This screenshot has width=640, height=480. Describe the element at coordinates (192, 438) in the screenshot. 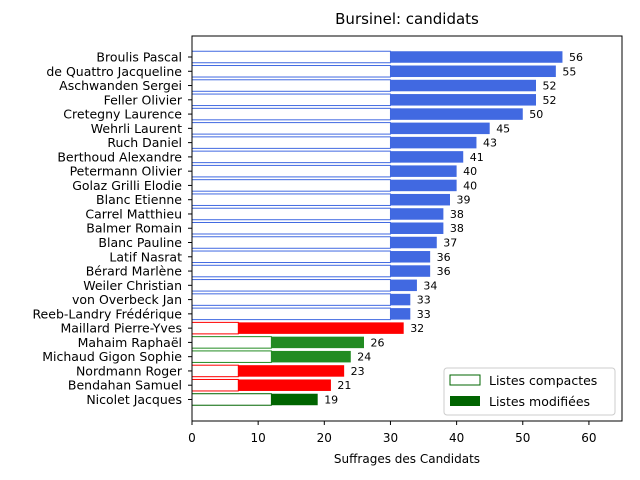

I see `x-tick-label: 0` at that location.